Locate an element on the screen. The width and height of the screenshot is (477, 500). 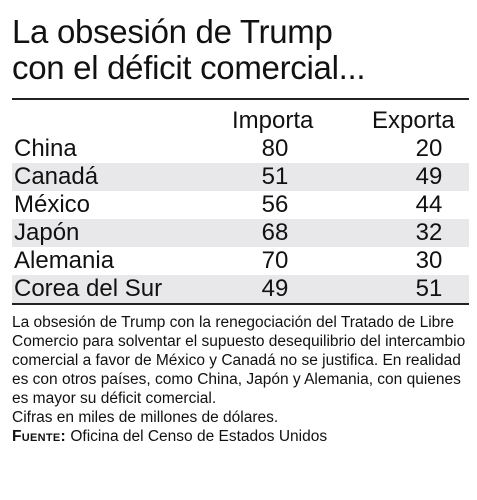
exporta-value: 49 is located at coordinates (429, 176).